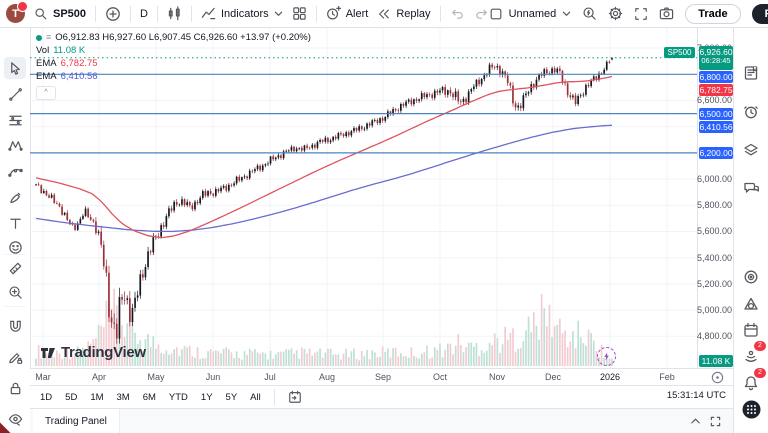 This screenshot has width=768, height=433. Describe the element at coordinates (144, 13) in the screenshot. I see `interval-button: D` at that location.